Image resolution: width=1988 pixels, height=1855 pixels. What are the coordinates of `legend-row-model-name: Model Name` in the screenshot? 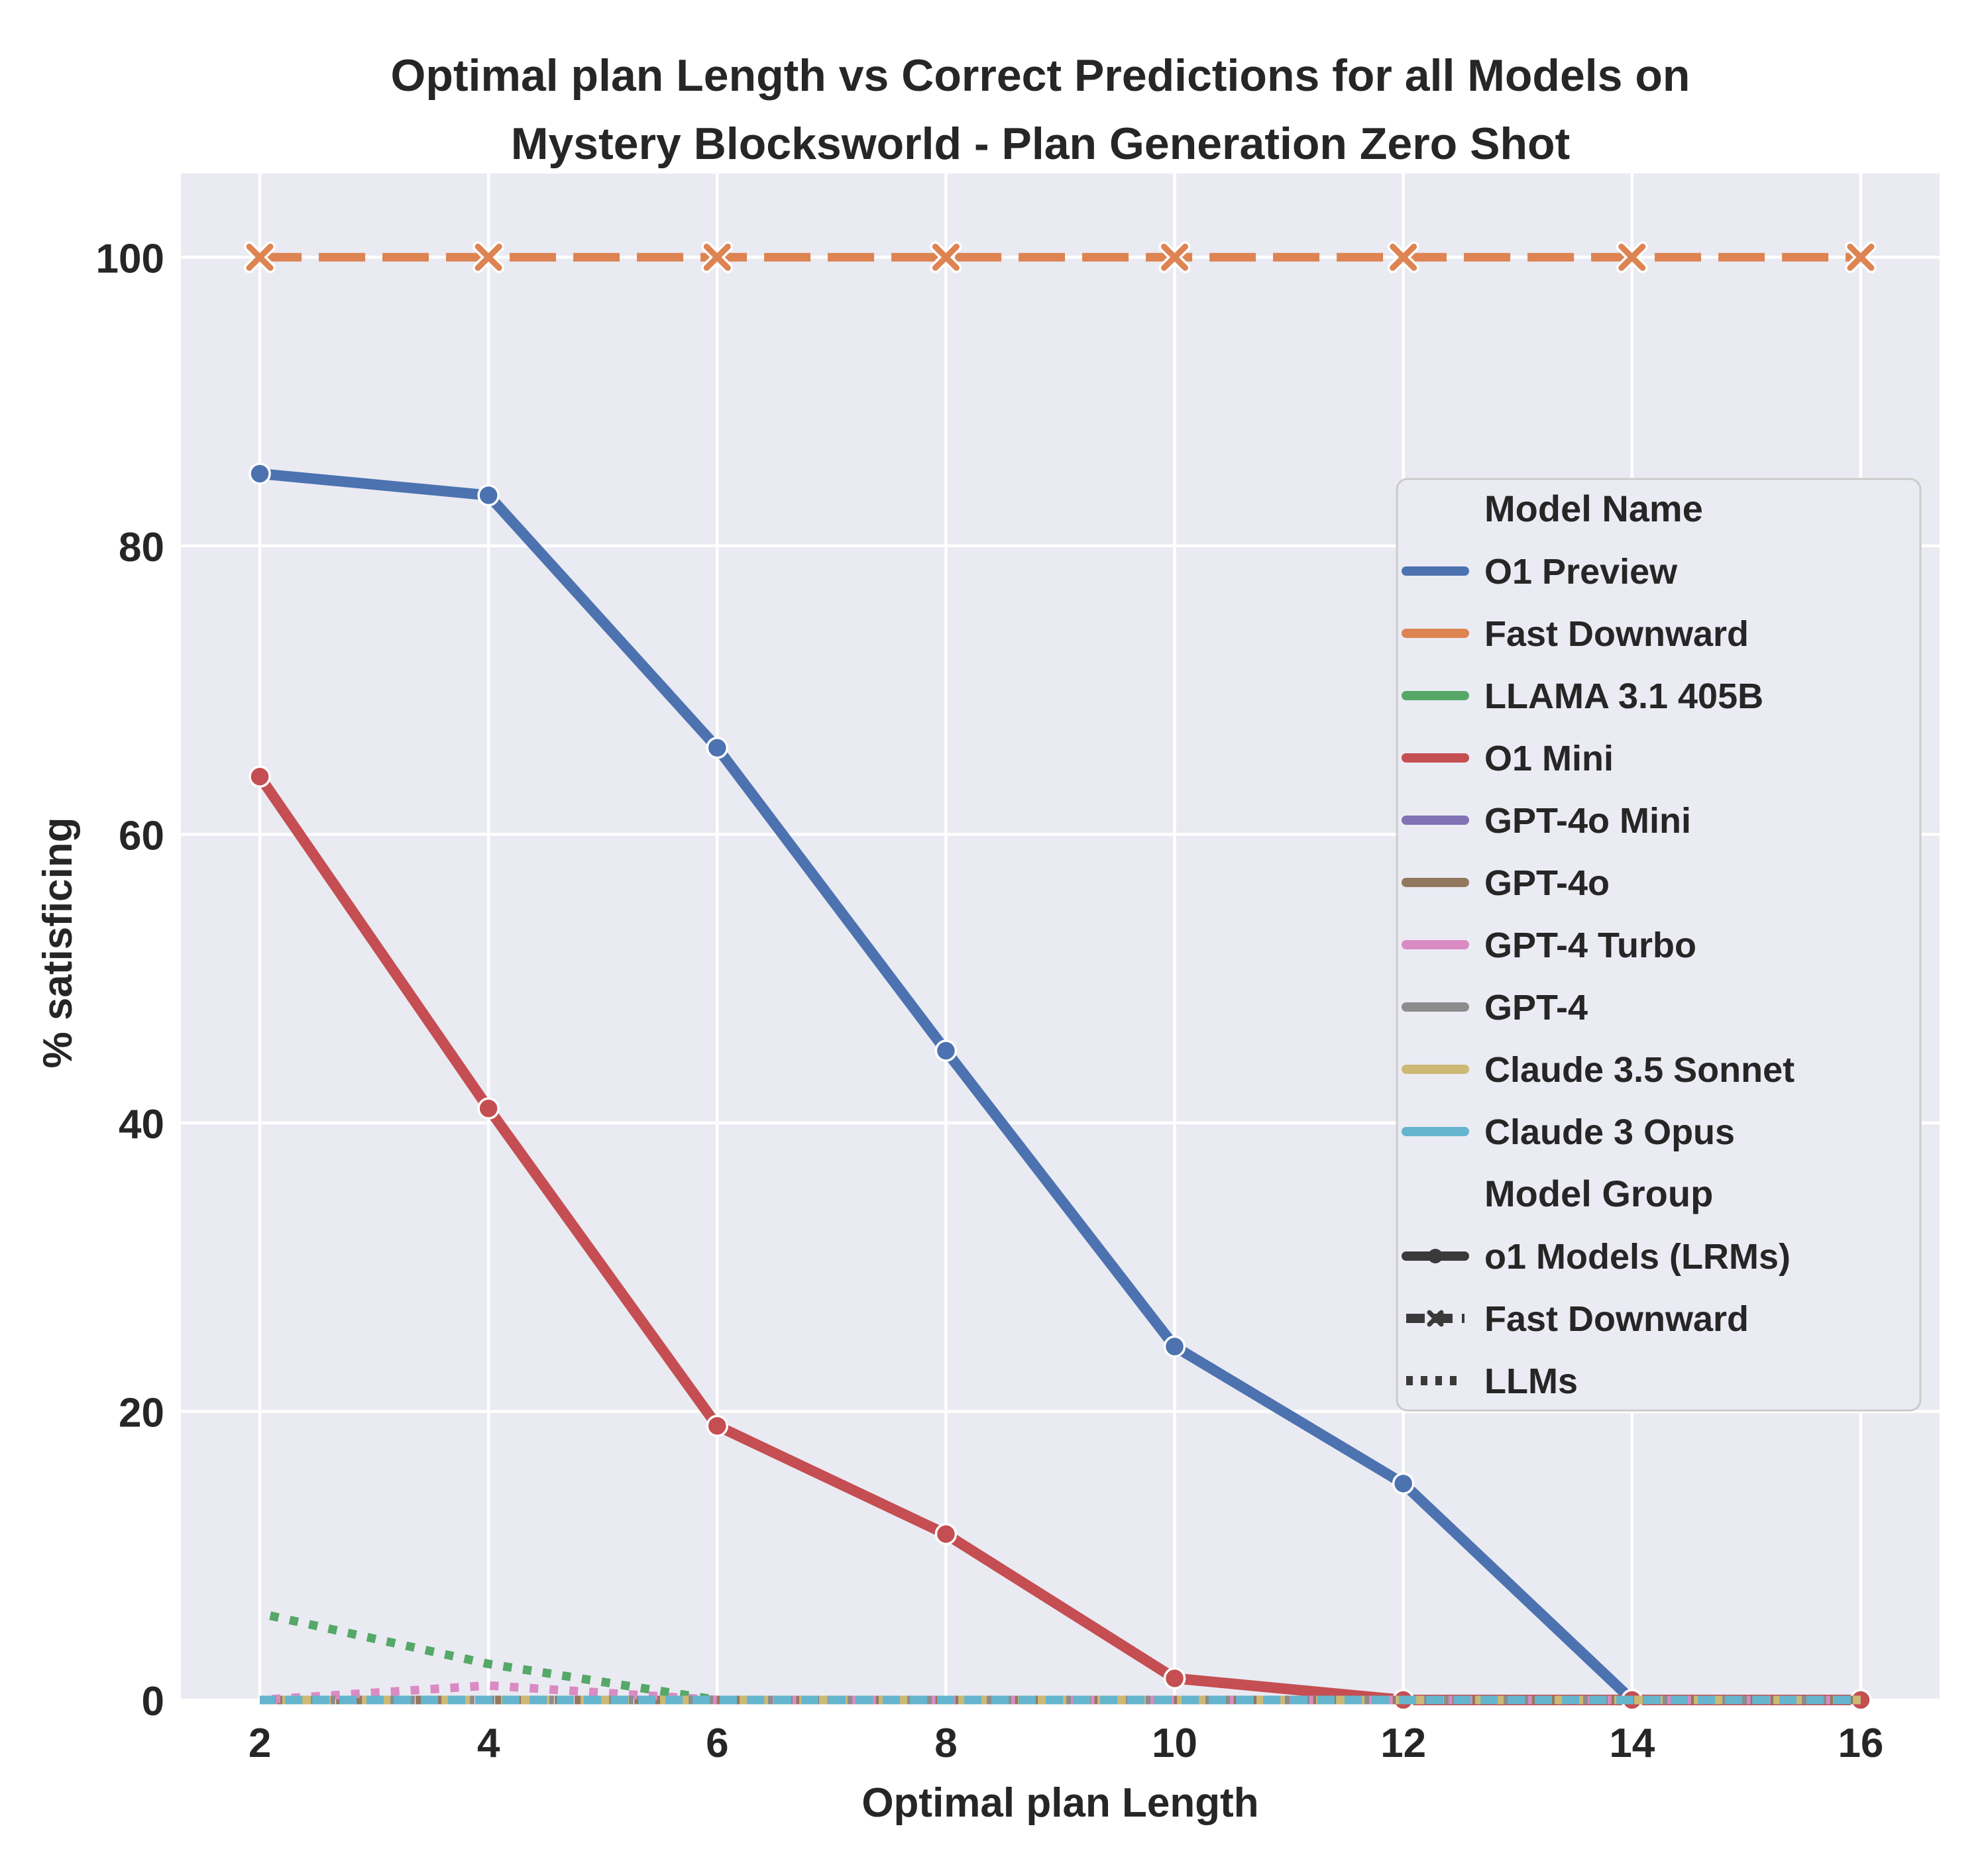 It's located at (1593, 509).